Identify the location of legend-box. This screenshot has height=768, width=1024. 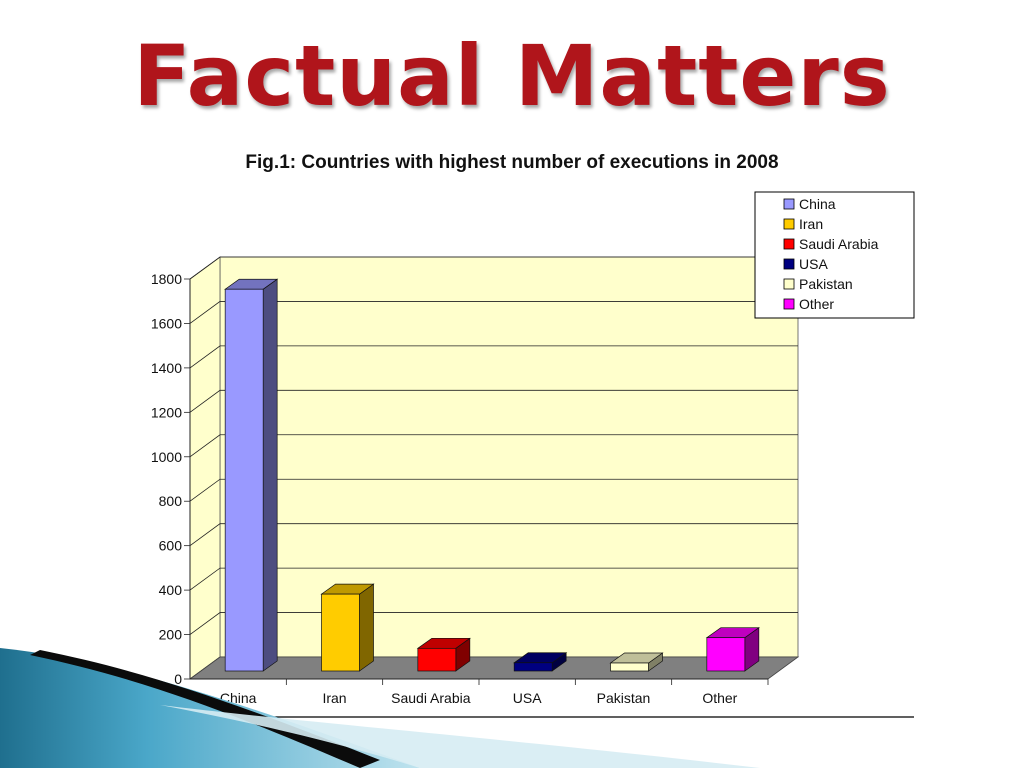
(834, 255).